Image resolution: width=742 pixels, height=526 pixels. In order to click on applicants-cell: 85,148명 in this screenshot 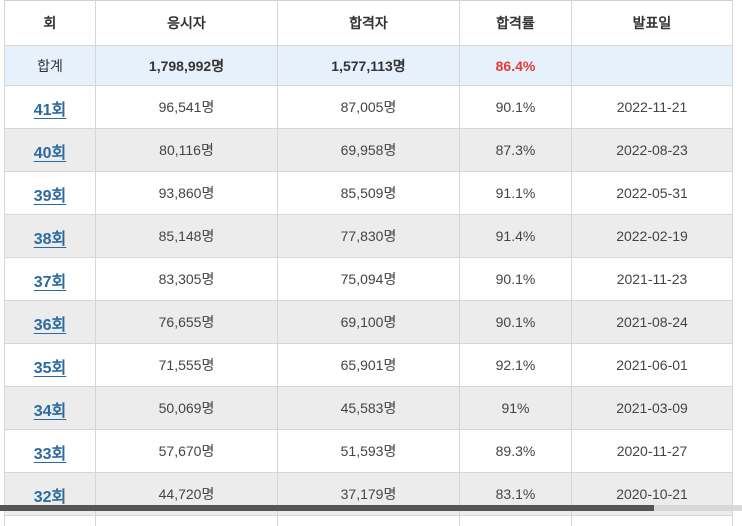, I will do `click(187, 236)`.